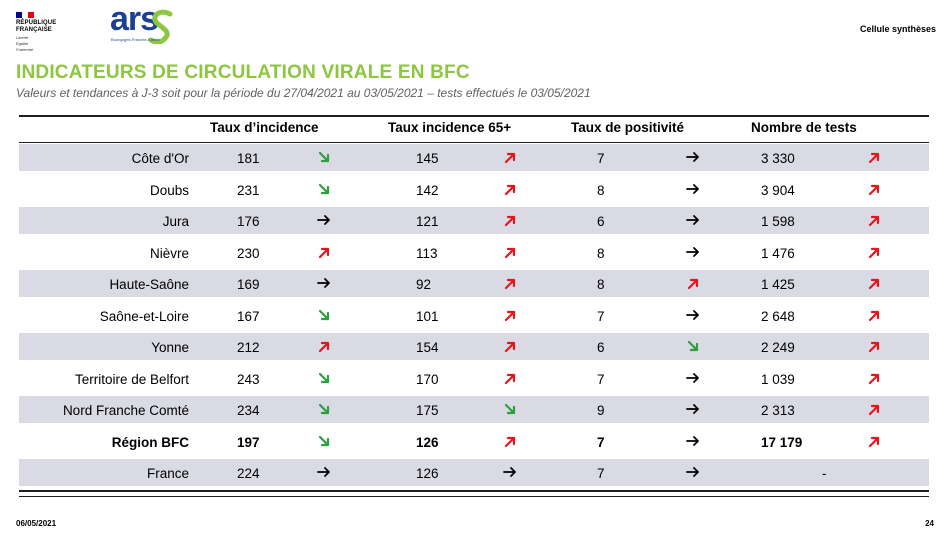 The height and width of the screenshot is (554, 948). Describe the element at coordinates (169, 253) in the screenshot. I see `row-name: Nièvre` at that location.